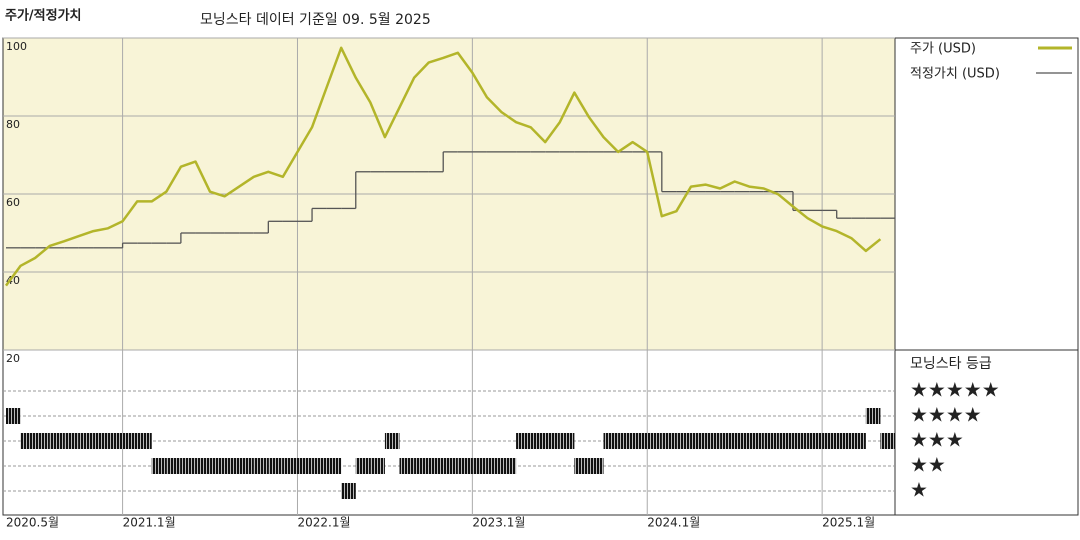 The width and height of the screenshot is (1080, 540). What do you see at coordinates (323, 523) in the screenshot?
I see `x-tick-label: 2022.1월` at bounding box center [323, 523].